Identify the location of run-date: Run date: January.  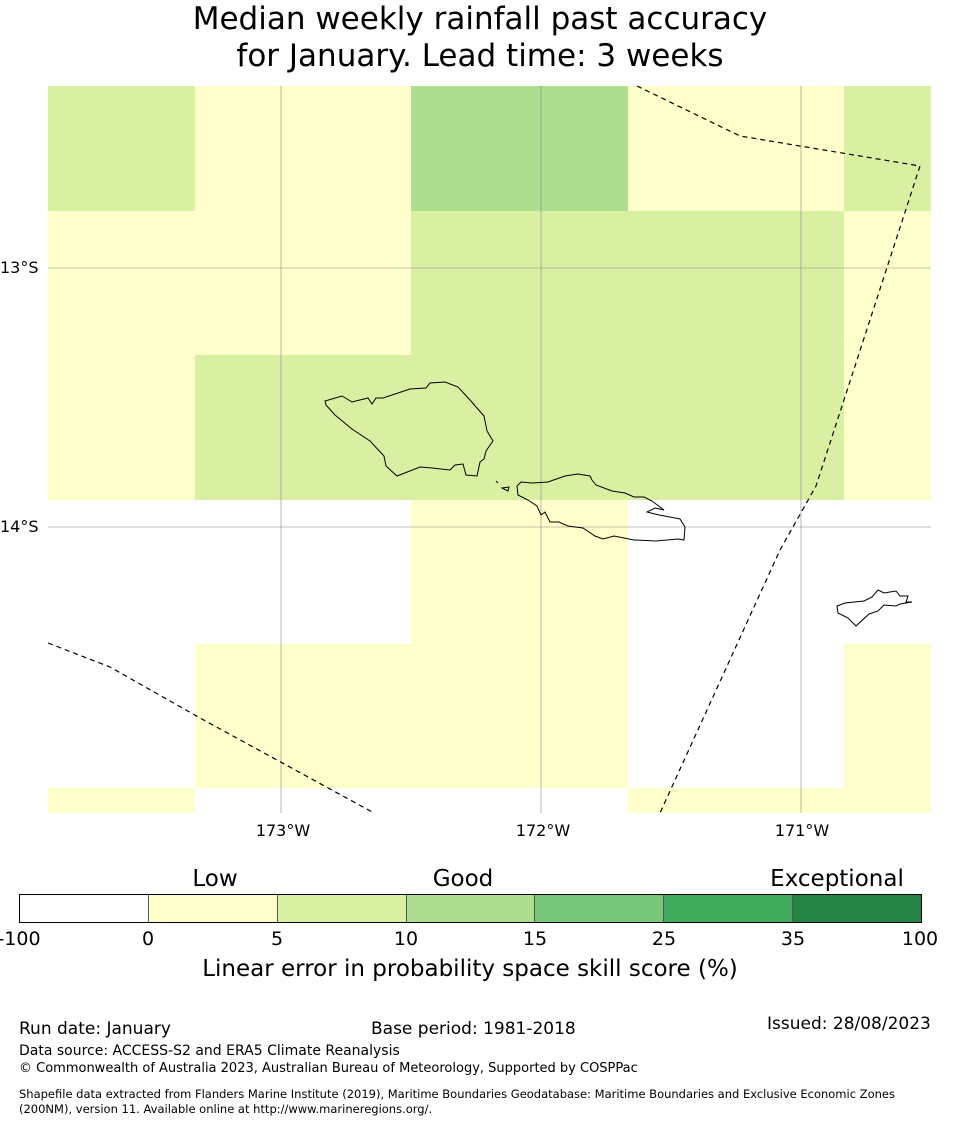
(95, 1029).